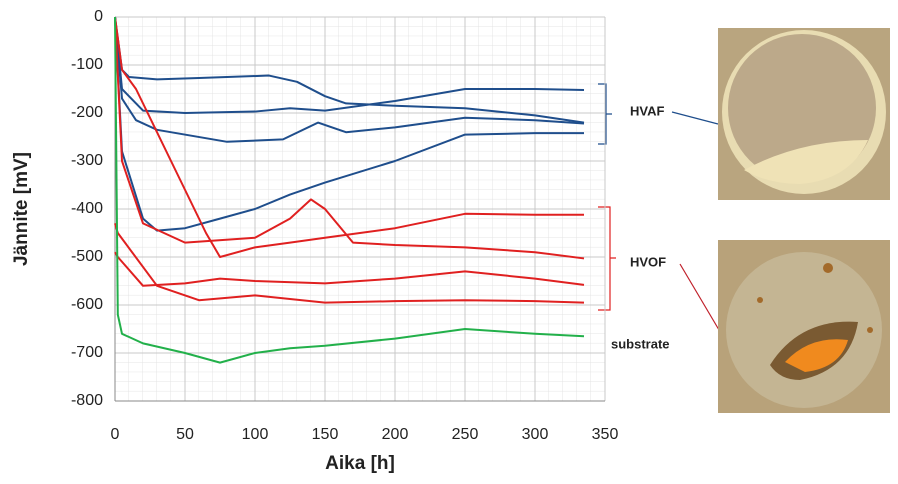 The image size is (898, 484). I want to click on annotation: substrate, so click(640, 343).